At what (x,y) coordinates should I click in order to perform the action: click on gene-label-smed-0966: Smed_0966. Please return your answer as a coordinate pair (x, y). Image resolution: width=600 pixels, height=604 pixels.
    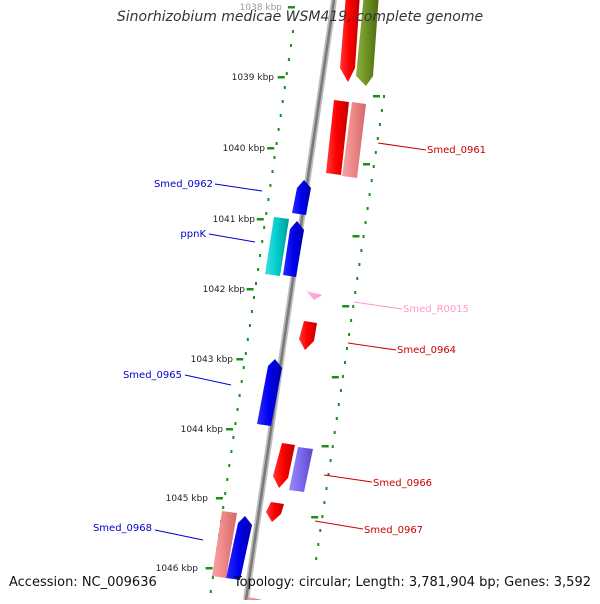
    Looking at the image, I should click on (402, 483).